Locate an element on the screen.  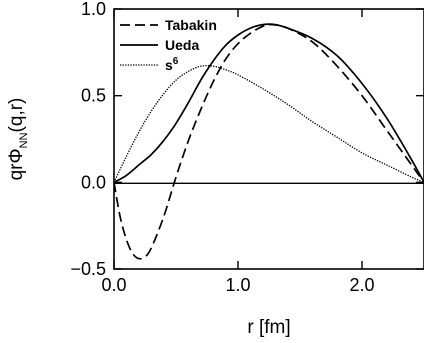
y-tick-label-0: −0.5 is located at coordinates (88, 269).